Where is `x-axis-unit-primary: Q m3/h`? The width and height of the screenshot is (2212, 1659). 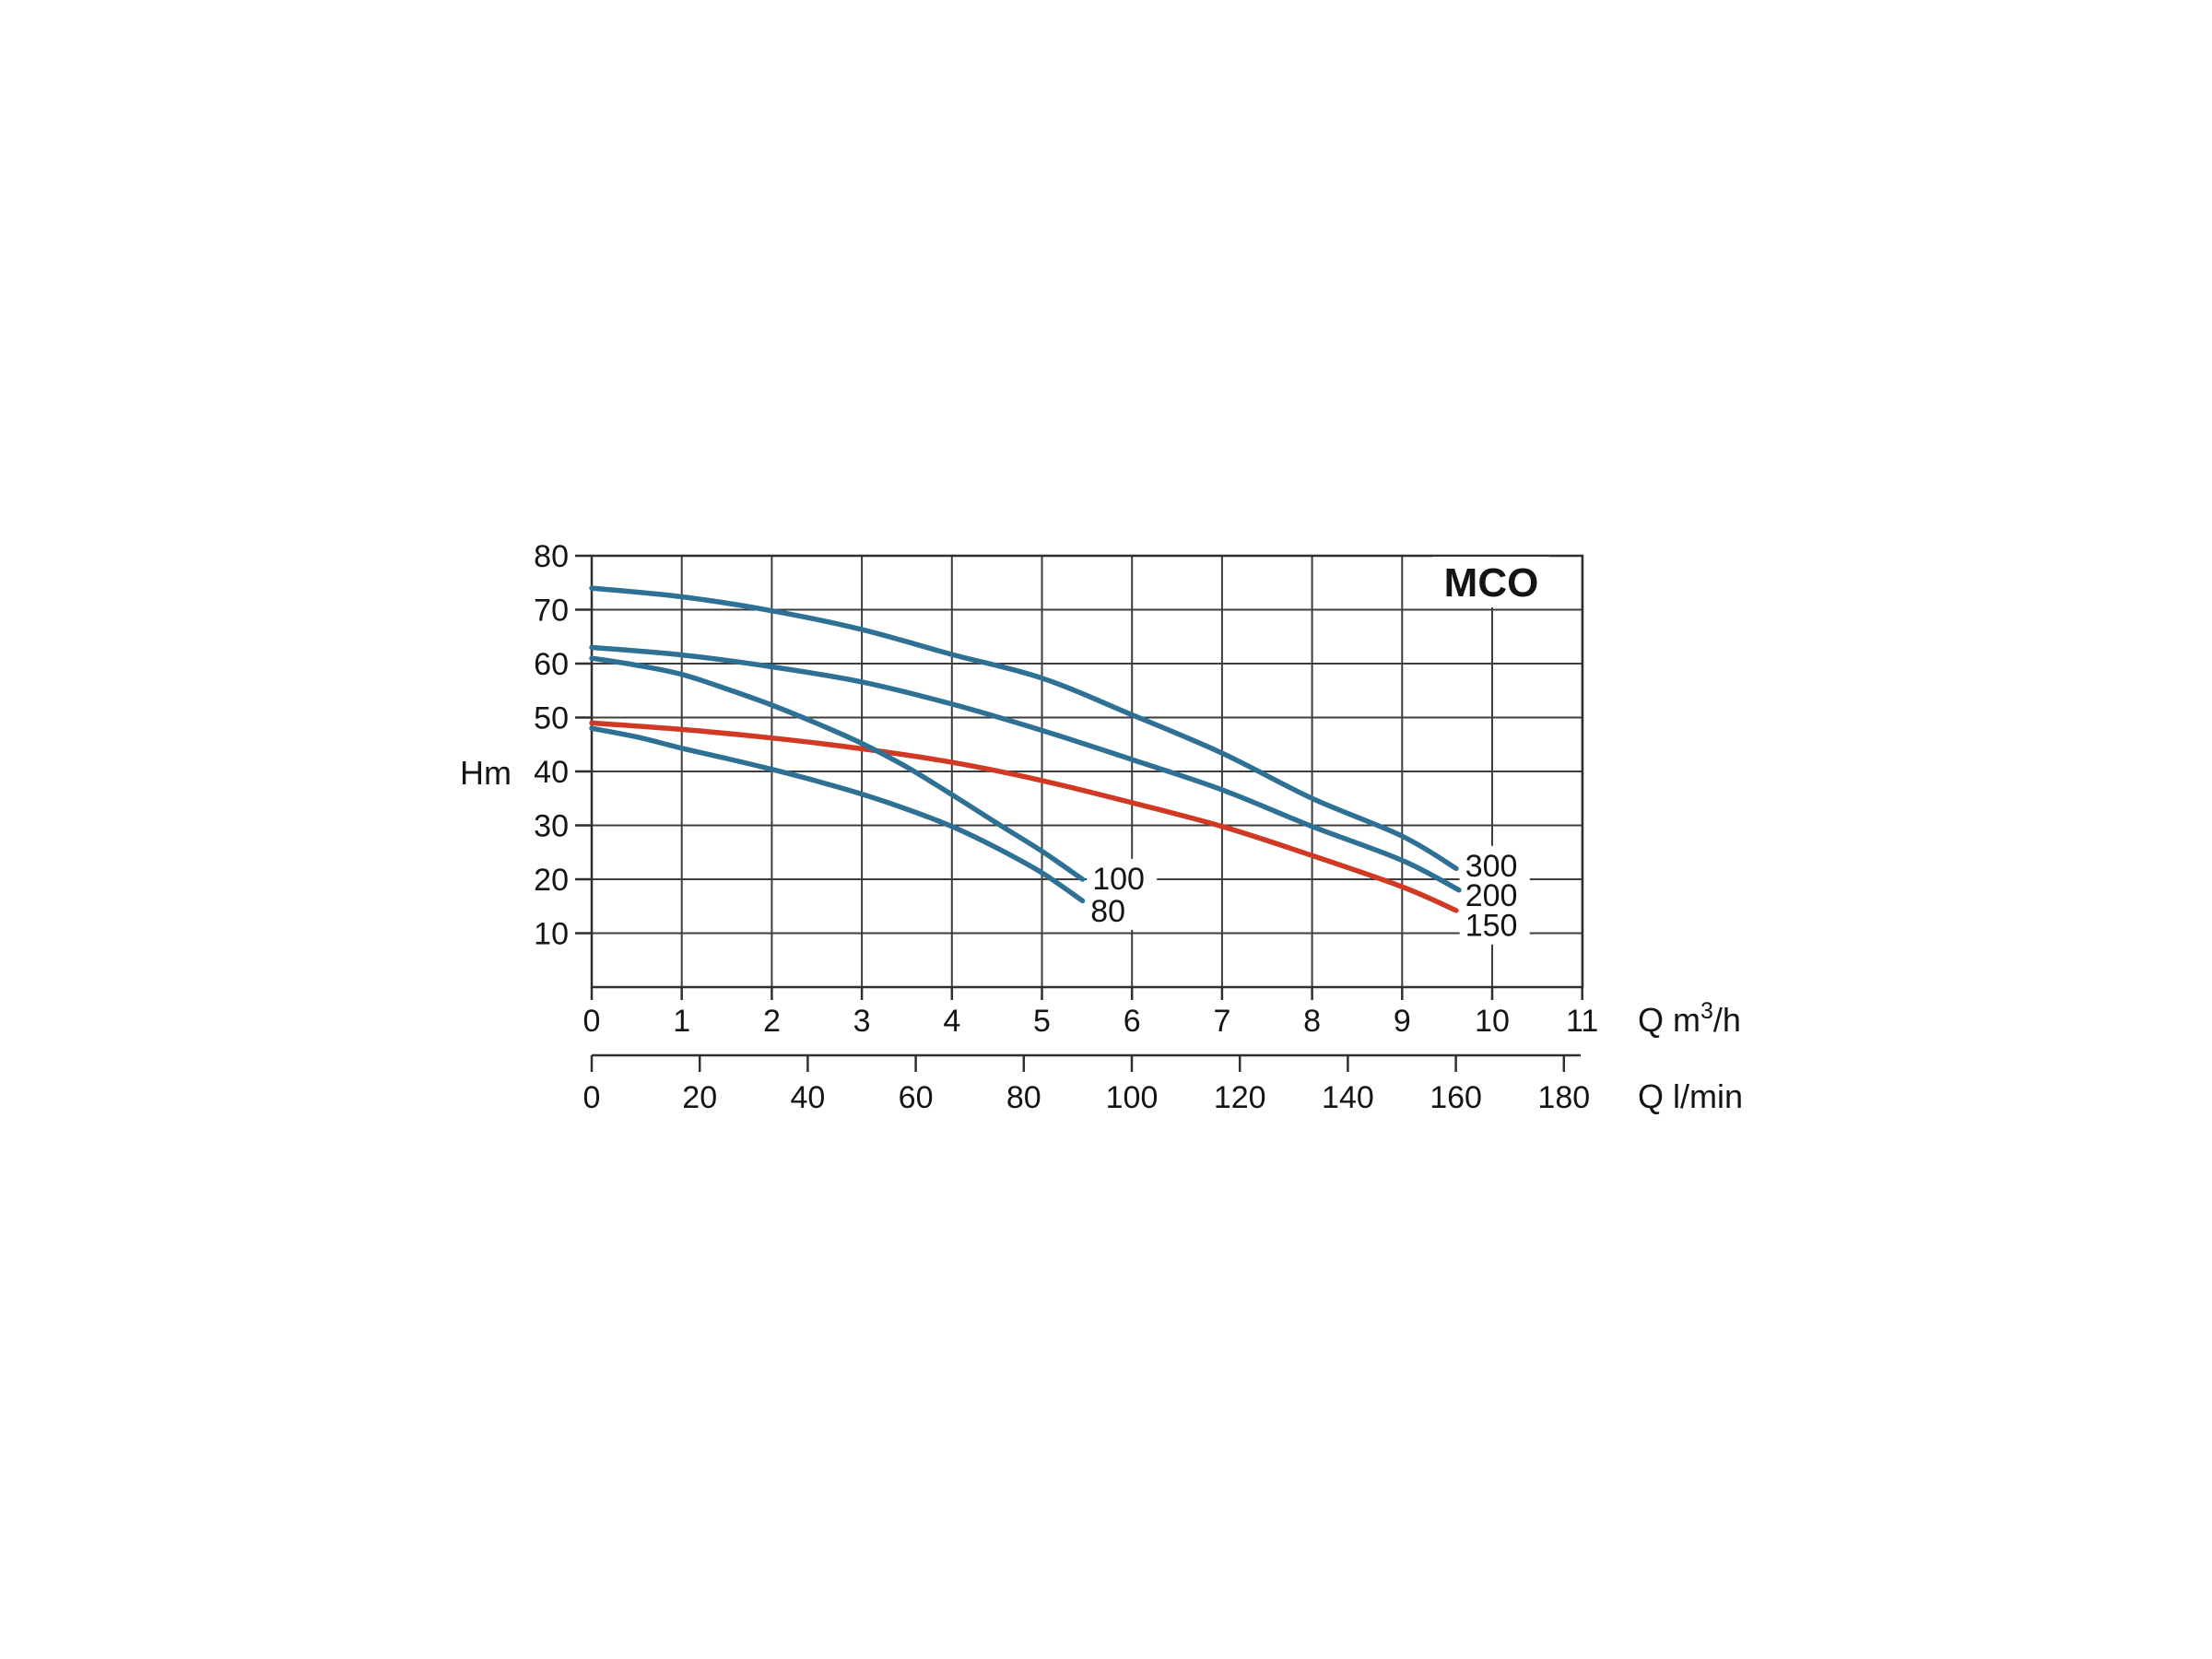
x-axis-unit-primary: Q m3/h is located at coordinates (1689, 1018).